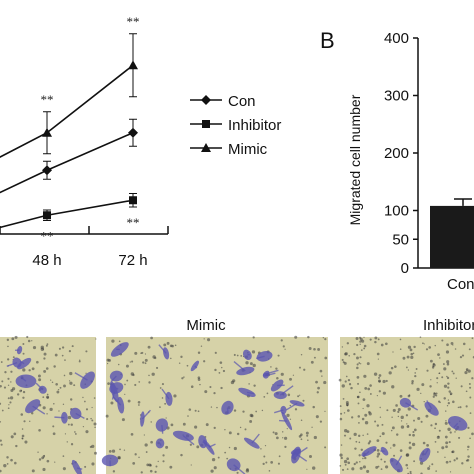 The width and height of the screenshot is (474, 474). What do you see at coordinates (460, 284) in the screenshot?
I see `bar-x-tick-label: Con` at bounding box center [460, 284].